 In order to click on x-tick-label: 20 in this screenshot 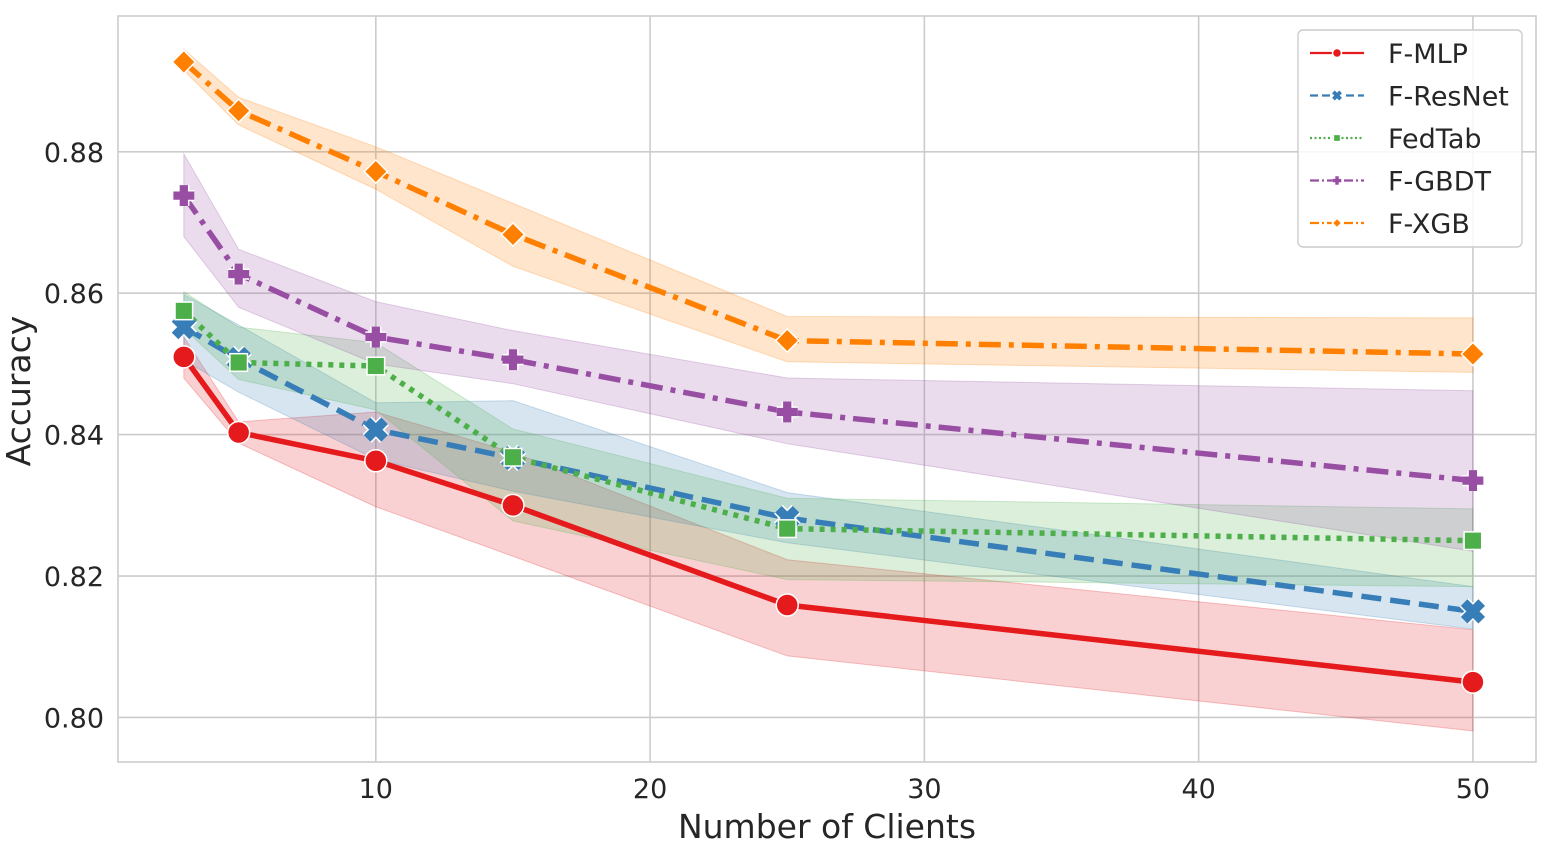, I will do `click(650, 789)`.